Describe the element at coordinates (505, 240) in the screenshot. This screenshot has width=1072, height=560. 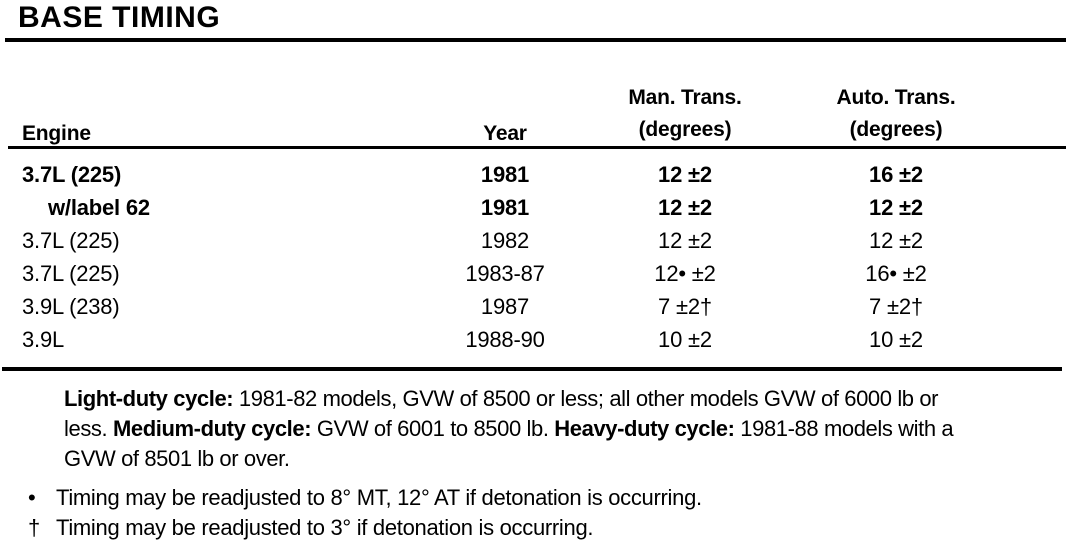
I see `year-cell: 1982` at that location.